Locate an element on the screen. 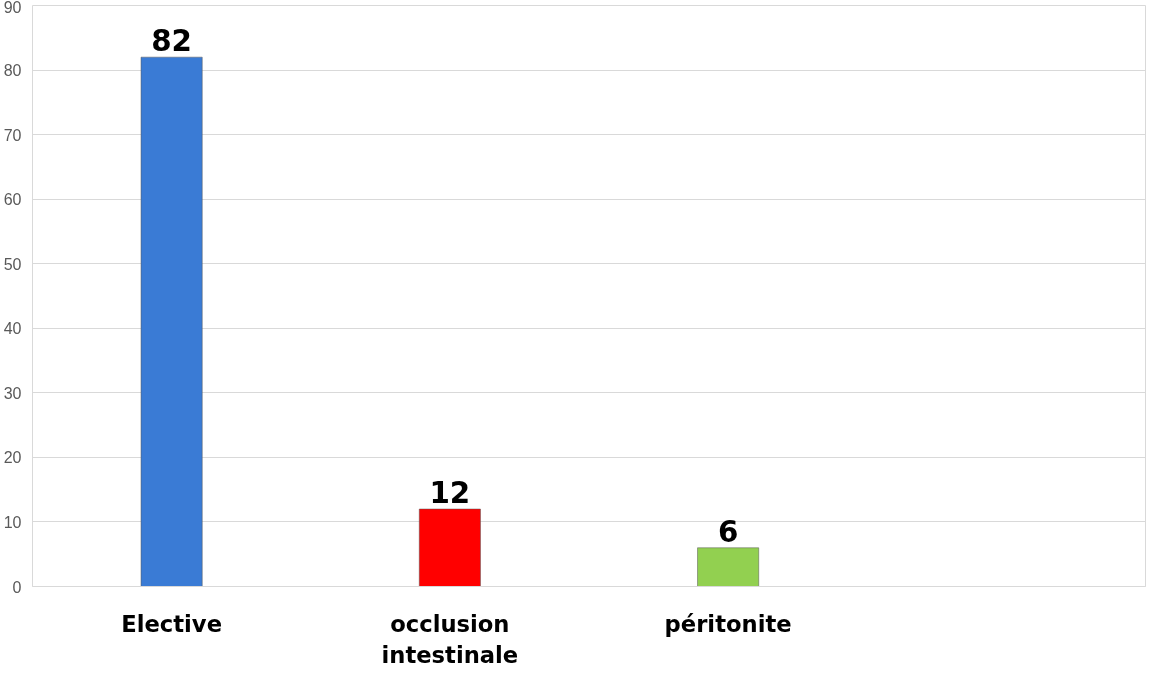 The image size is (1154, 675). y-tick-label: 70 is located at coordinates (12, 135).